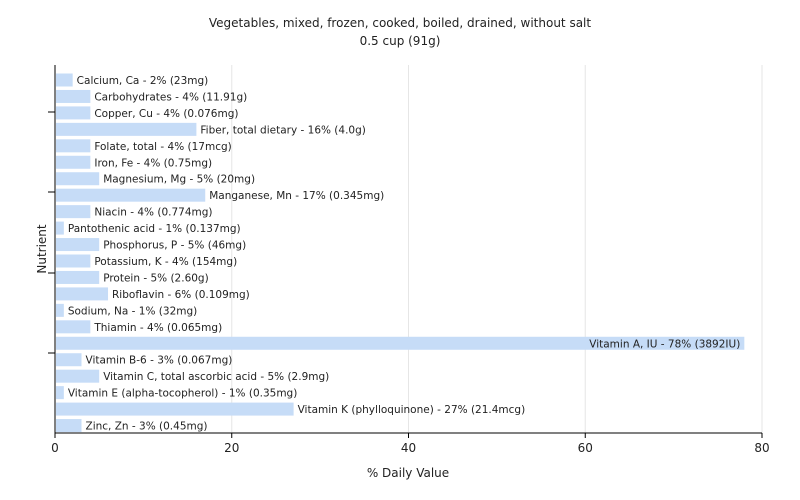  I want to click on bar-label: Potassium, K - 4% (154mg), so click(165, 262).